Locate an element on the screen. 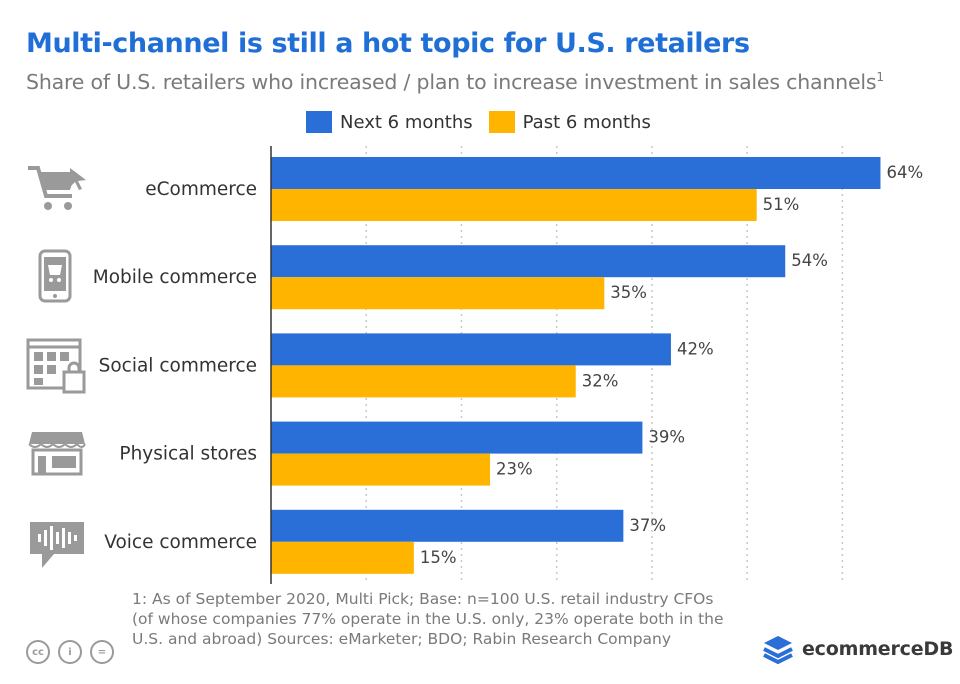  brand-name: ecommerceDB is located at coordinates (878, 649).